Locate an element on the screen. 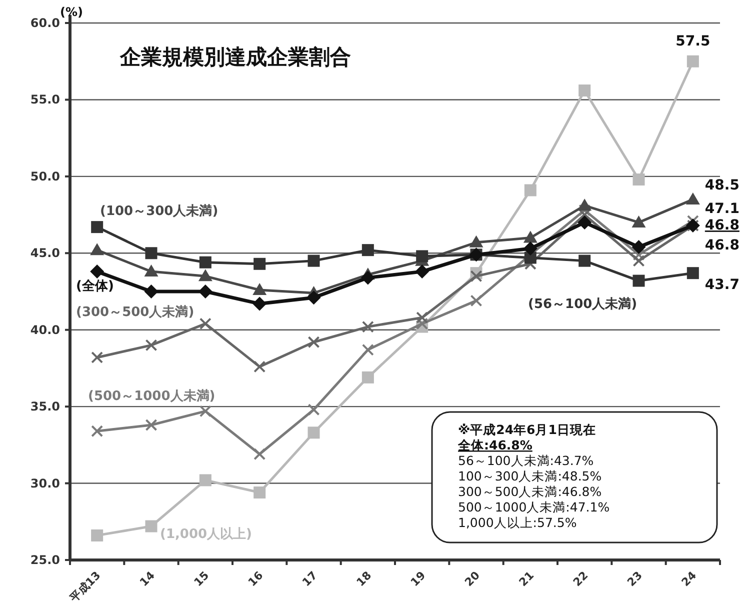 The width and height of the screenshot is (753, 610). x-tick-label: 14 is located at coordinates (147, 578).